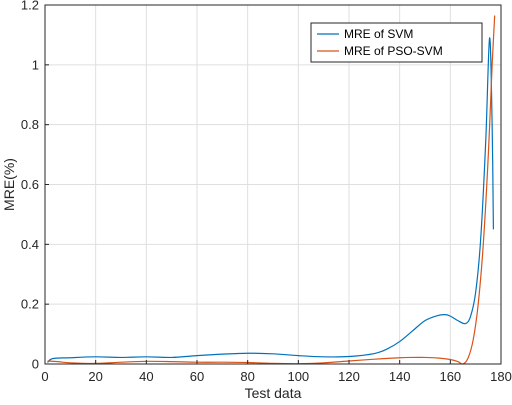 The image size is (512, 405). I want to click on y-tick-label: 0.8, so click(30, 124).